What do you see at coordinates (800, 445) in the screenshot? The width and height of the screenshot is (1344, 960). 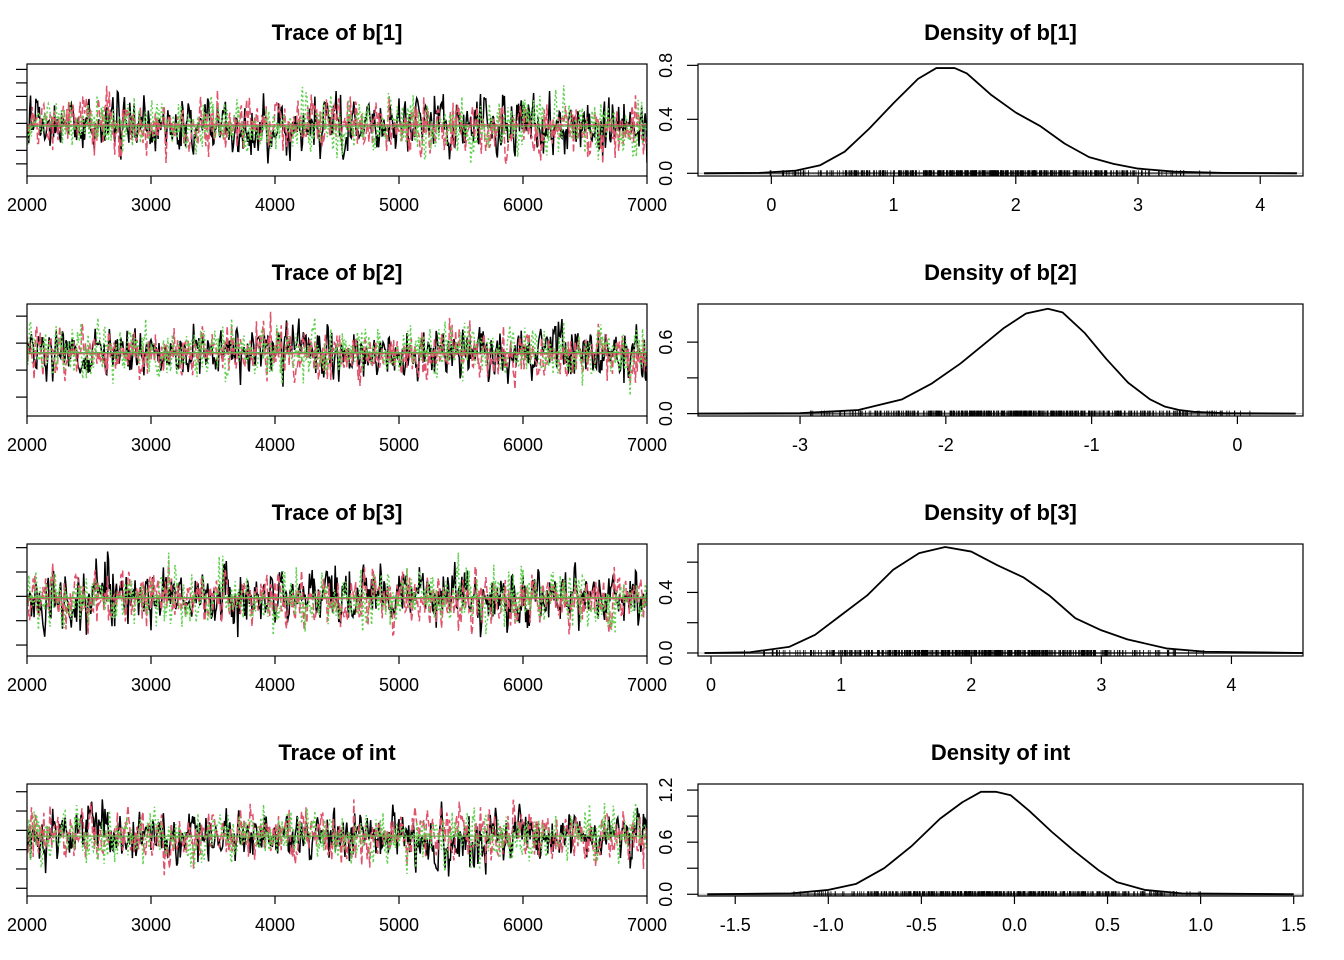 I see `x-tick-label: -3` at bounding box center [800, 445].